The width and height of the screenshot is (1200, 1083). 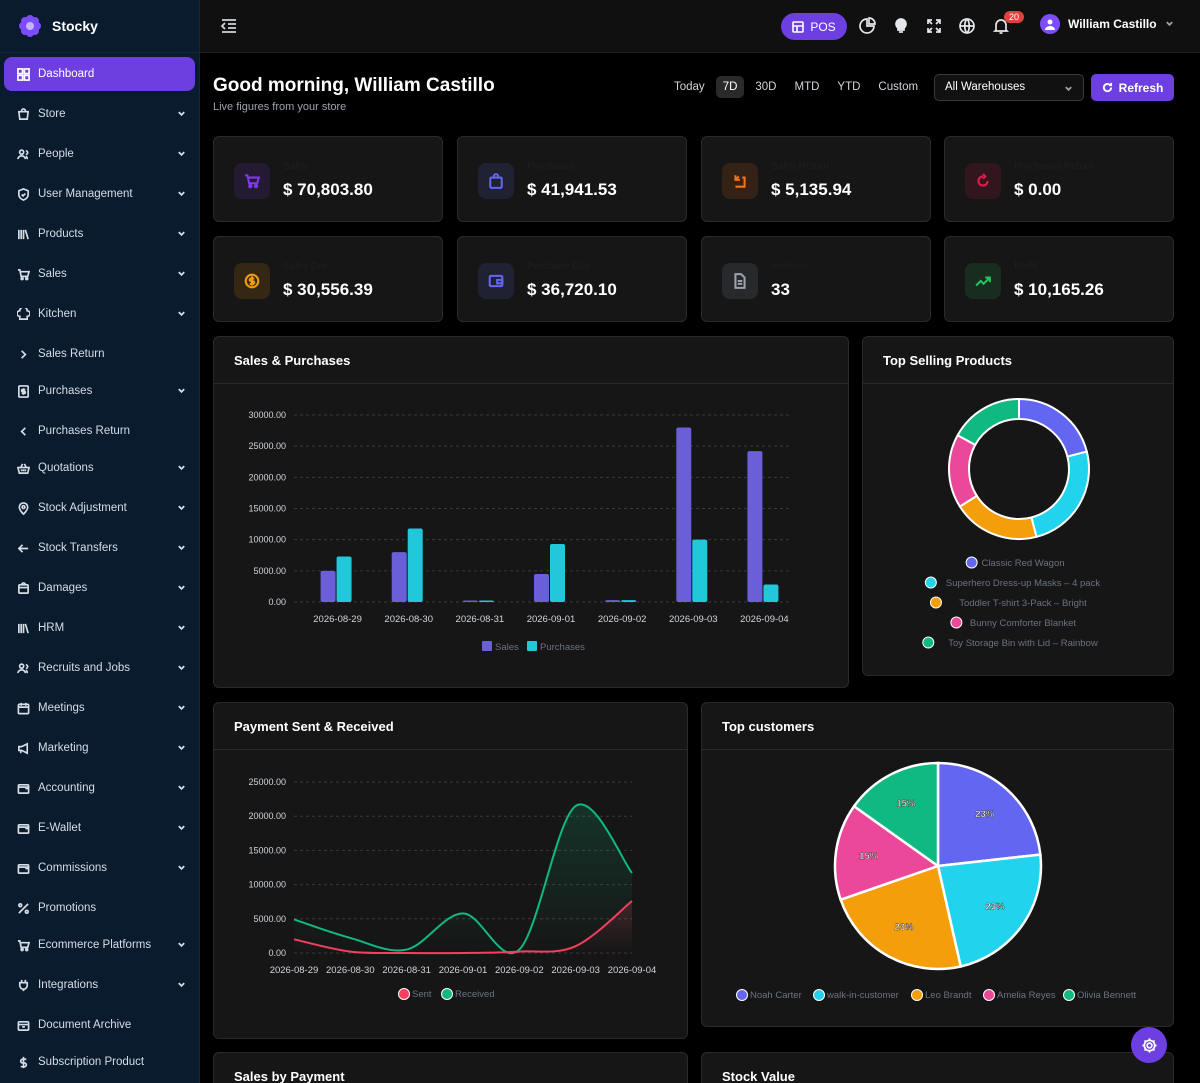 What do you see at coordinates (99, 274) in the screenshot?
I see `sidebar-item-sales: Sales` at bounding box center [99, 274].